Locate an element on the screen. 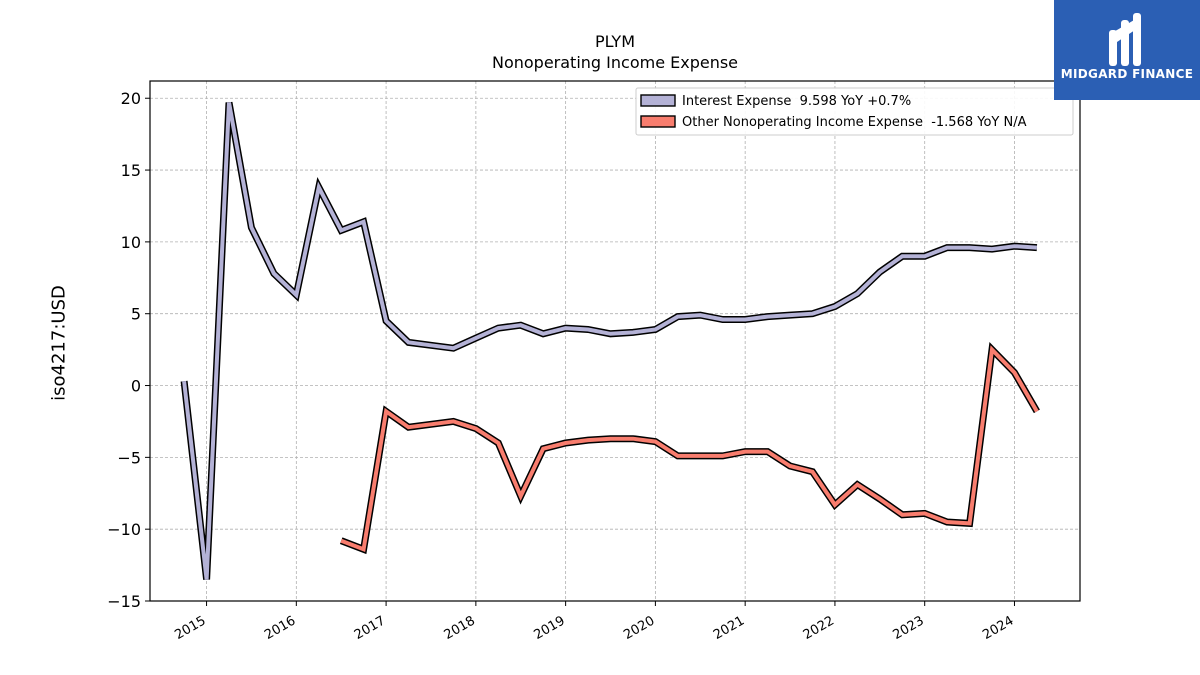 The height and width of the screenshot is (675, 1200). y-tick-label: −5 is located at coordinates (129, 457).